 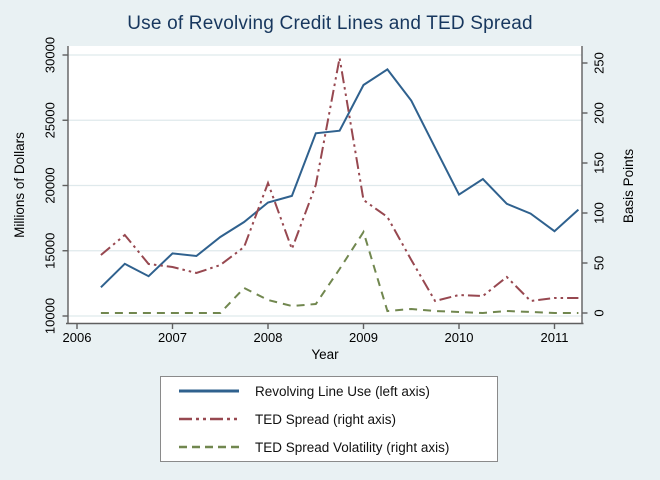 What do you see at coordinates (599, 312) in the screenshot?
I see `svg-text: 0` at bounding box center [599, 312].